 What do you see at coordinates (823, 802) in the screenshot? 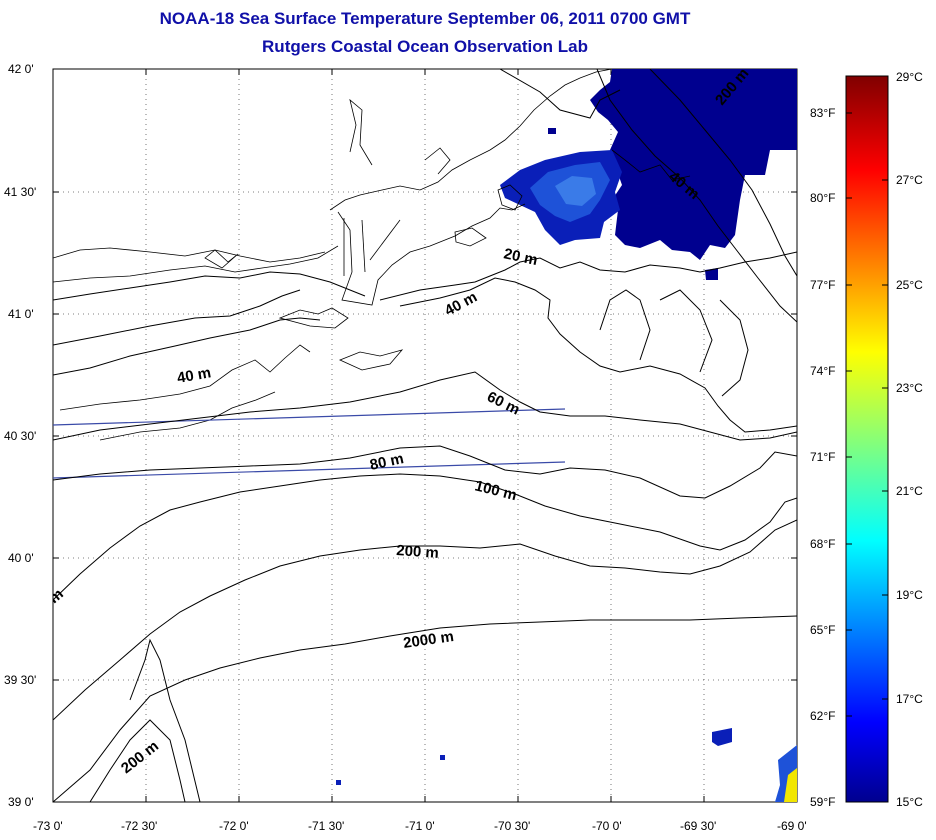
I see `colorbar-fahrenheit-label: 59°F` at bounding box center [823, 802].